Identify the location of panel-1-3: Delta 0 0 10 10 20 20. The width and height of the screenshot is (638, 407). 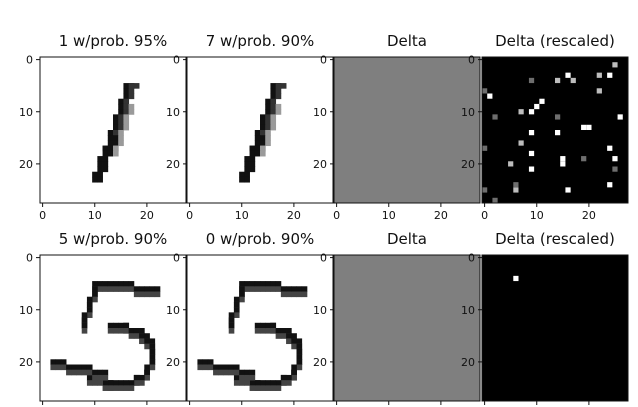
(397, 127).